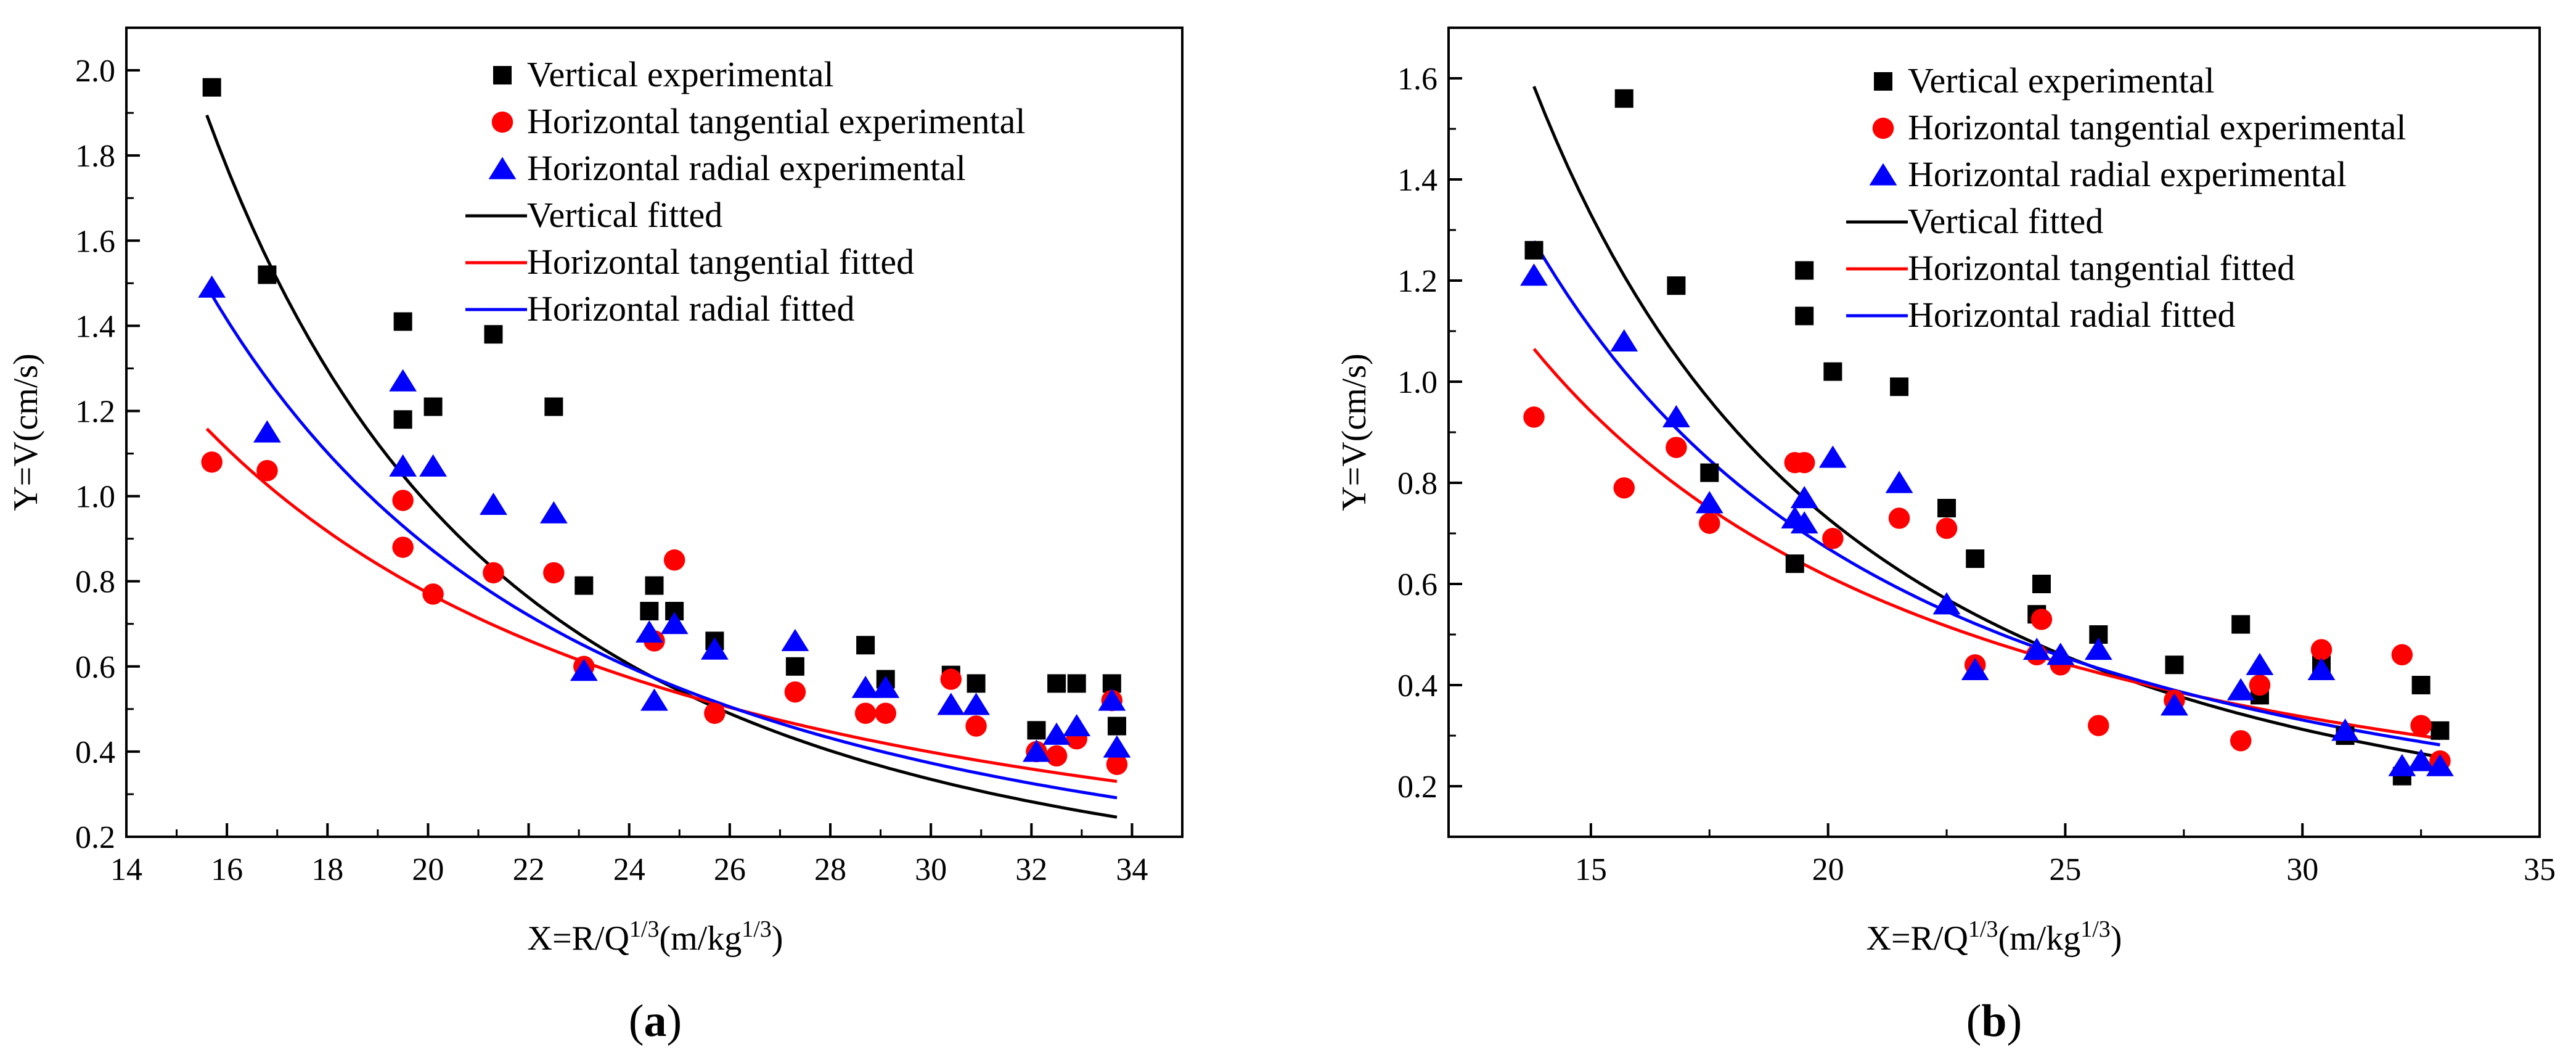 Image resolution: width=2576 pixels, height=1060 pixels. I want to click on x-axis-label-part: ), so click(777, 938).